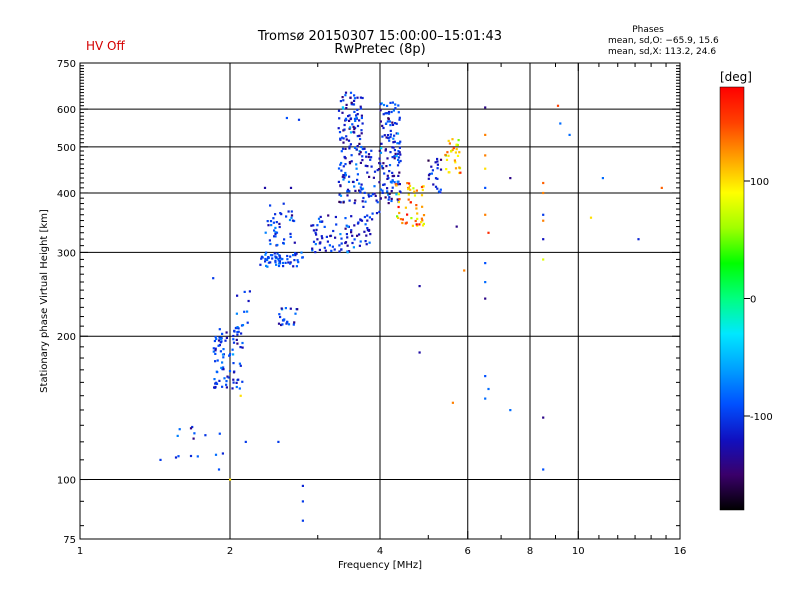  Describe the element at coordinates (379, 49) in the screenshot. I see `chart-title-line2: RwPretec (8p)` at that location.